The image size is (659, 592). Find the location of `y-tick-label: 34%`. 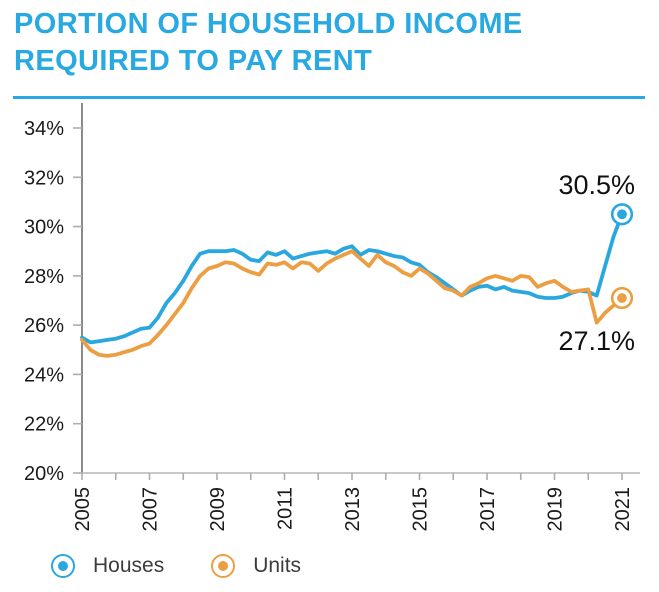

y-tick-label: 34% is located at coordinates (44, 129).